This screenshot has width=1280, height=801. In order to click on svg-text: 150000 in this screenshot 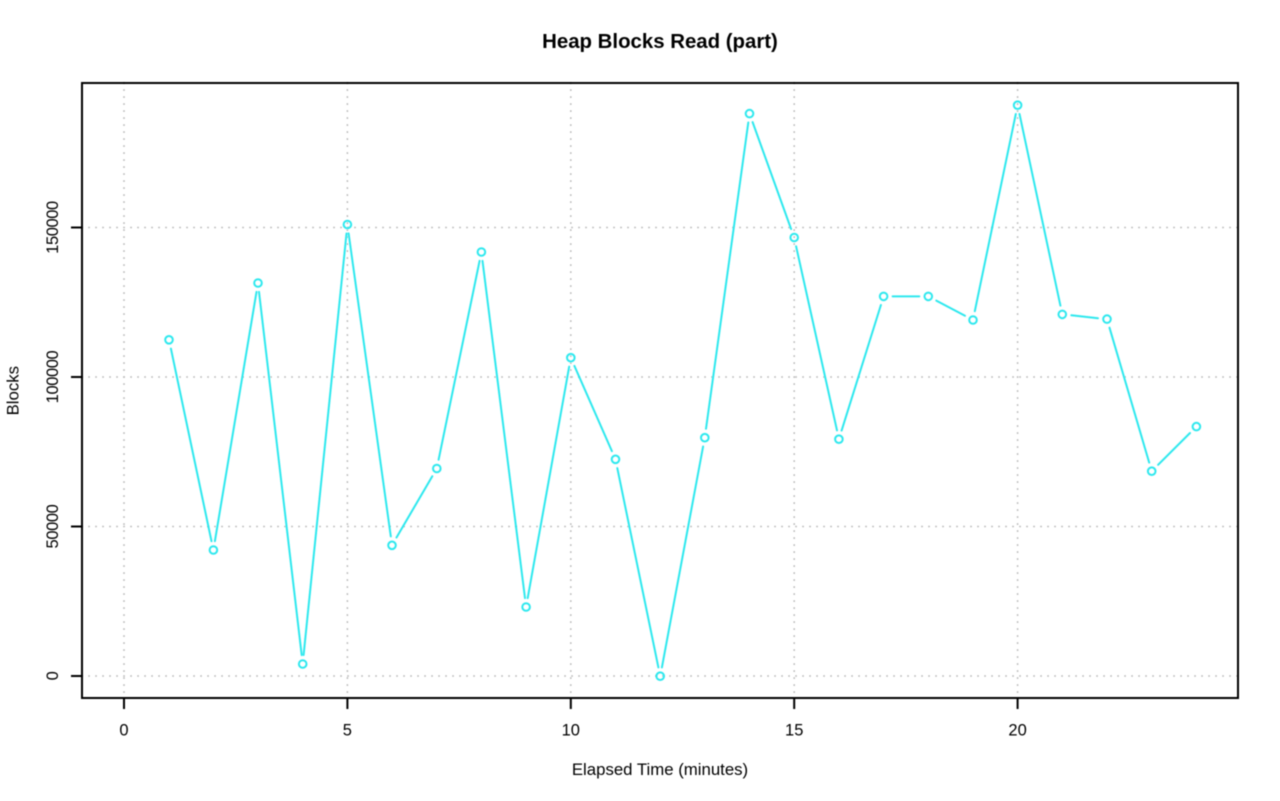, I will do `click(53, 227)`.